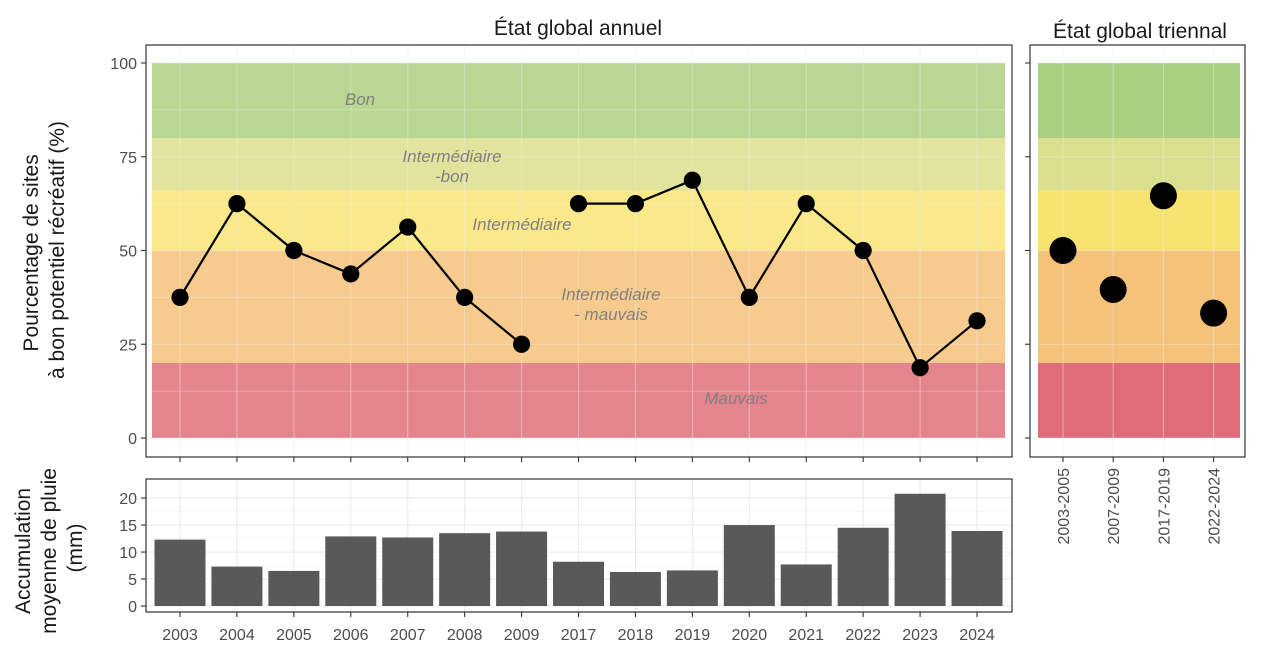 This screenshot has height=646, width=1264. I want to click on rain-x-tick-label: 2023, so click(920, 635).